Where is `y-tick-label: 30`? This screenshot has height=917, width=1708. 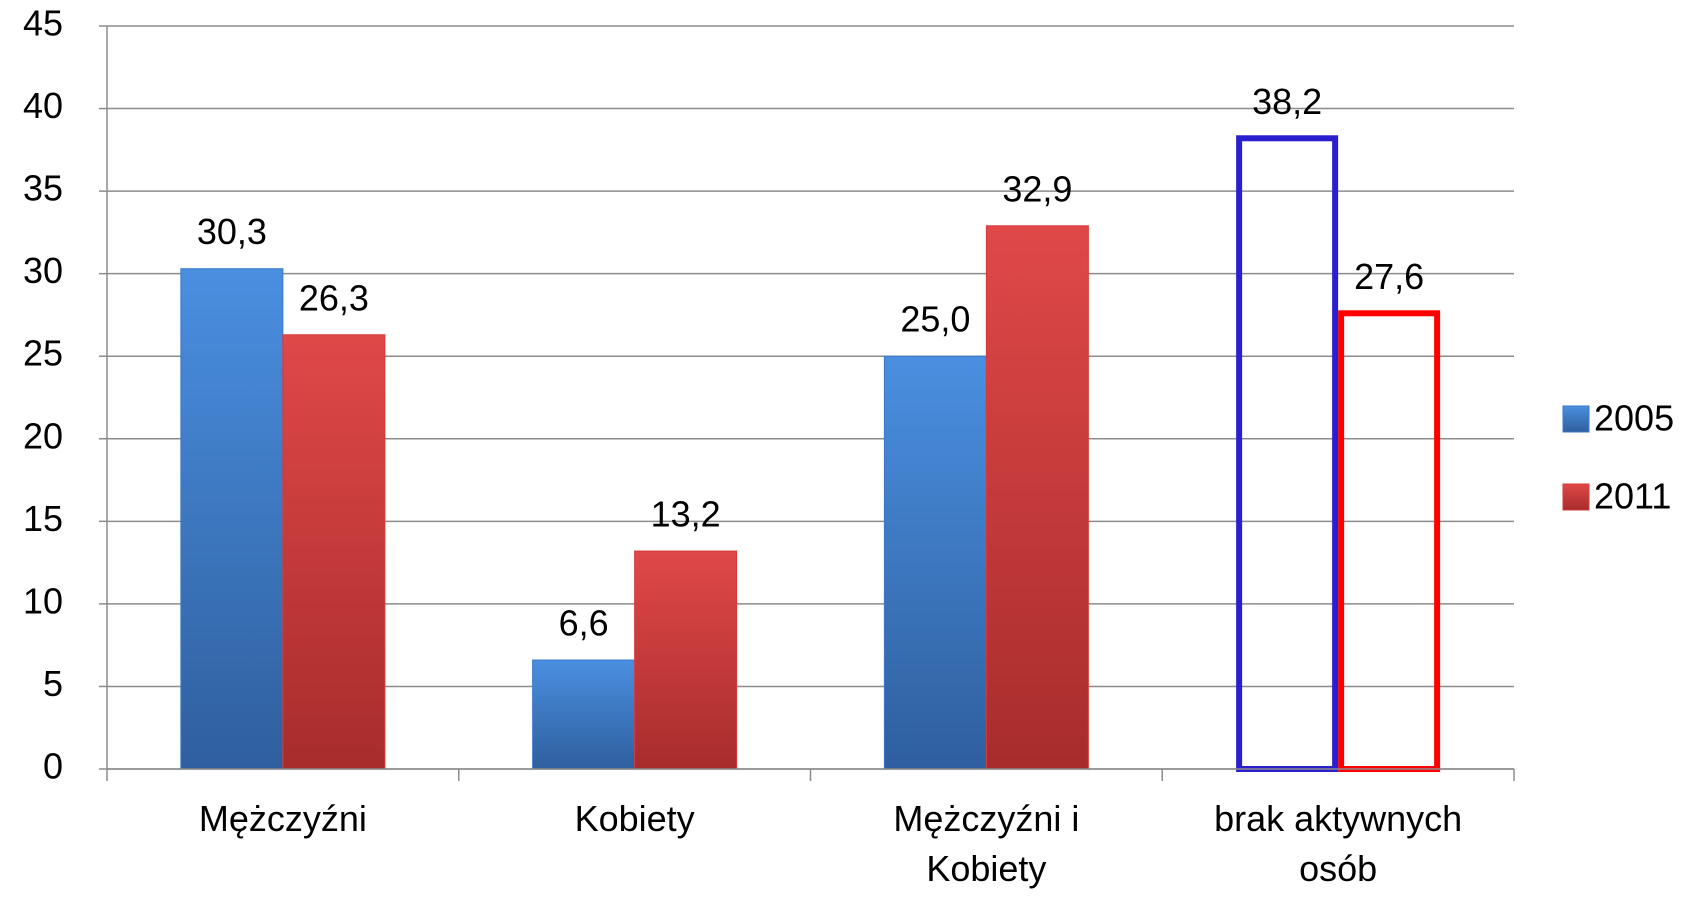 y-tick-label: 30 is located at coordinates (43, 270).